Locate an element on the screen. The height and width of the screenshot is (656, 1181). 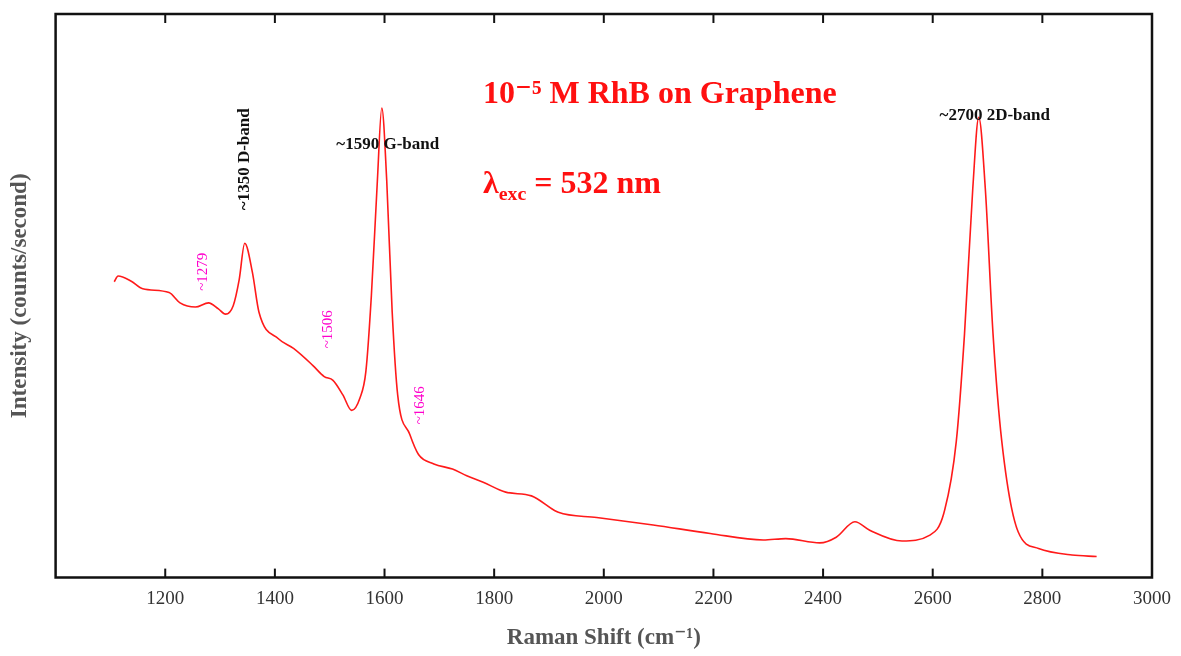
x-tick-label: 1600 is located at coordinates (384, 597).